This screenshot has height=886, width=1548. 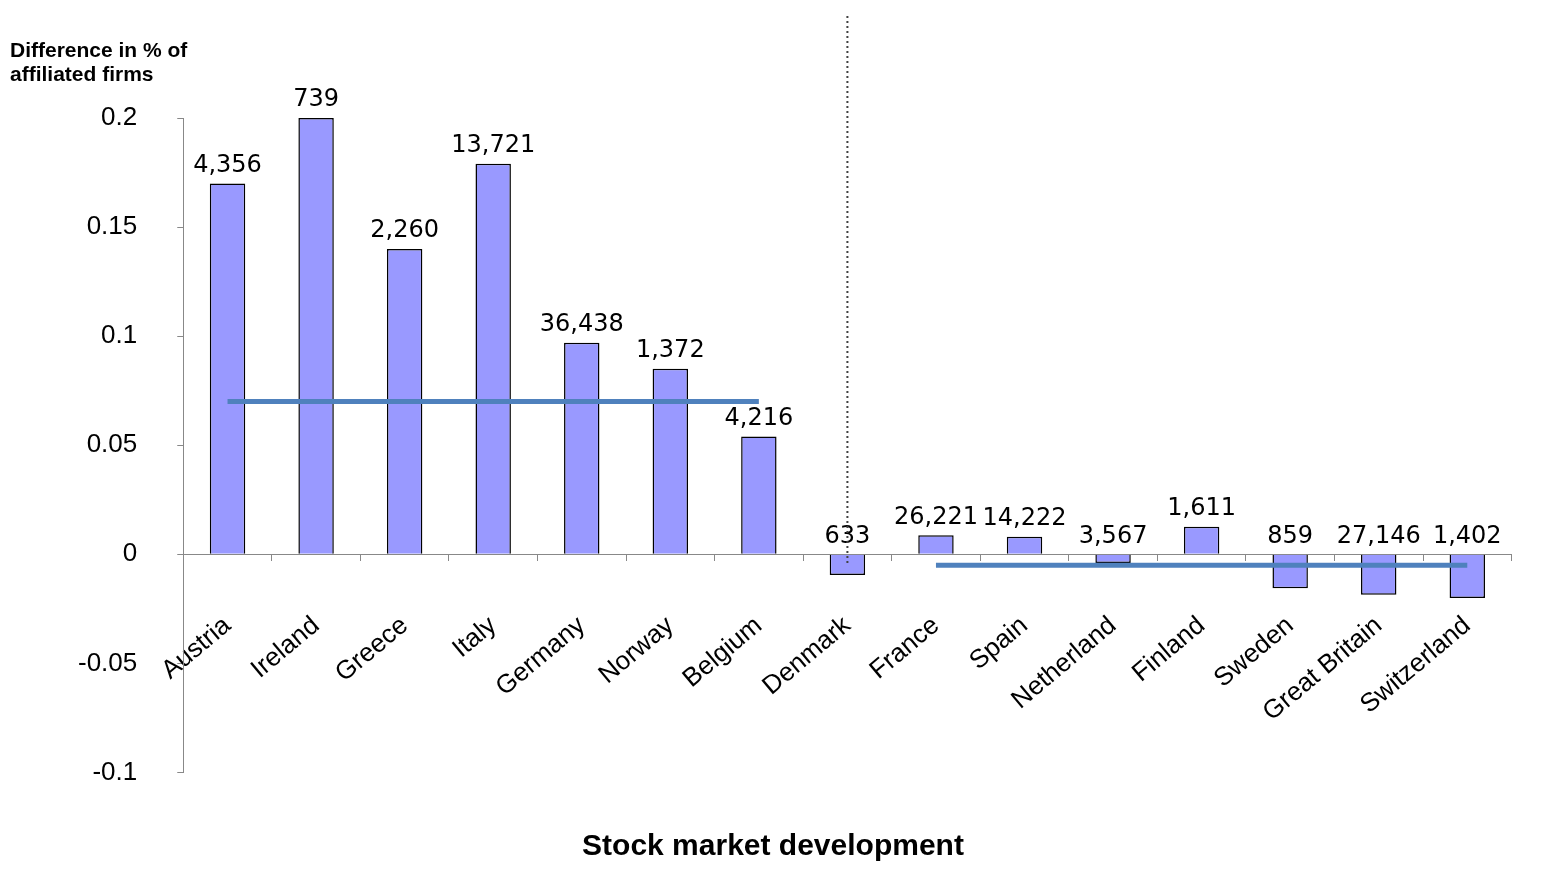 I want to click on annotation: 26,221, so click(x=935, y=515).